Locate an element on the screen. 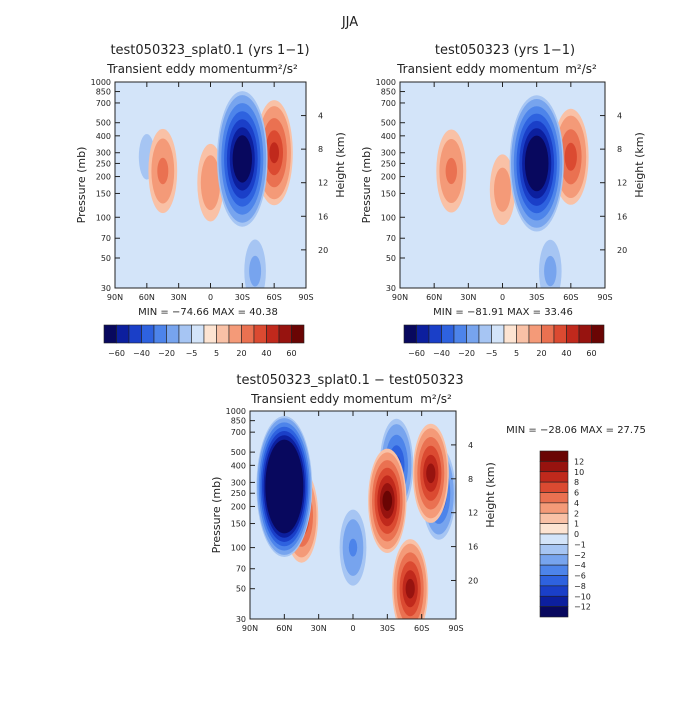 This screenshot has height=704, width=700. panel-b-colorbar: −60 −40 −20 −5 5 20 40 60 is located at coordinates (504, 341).